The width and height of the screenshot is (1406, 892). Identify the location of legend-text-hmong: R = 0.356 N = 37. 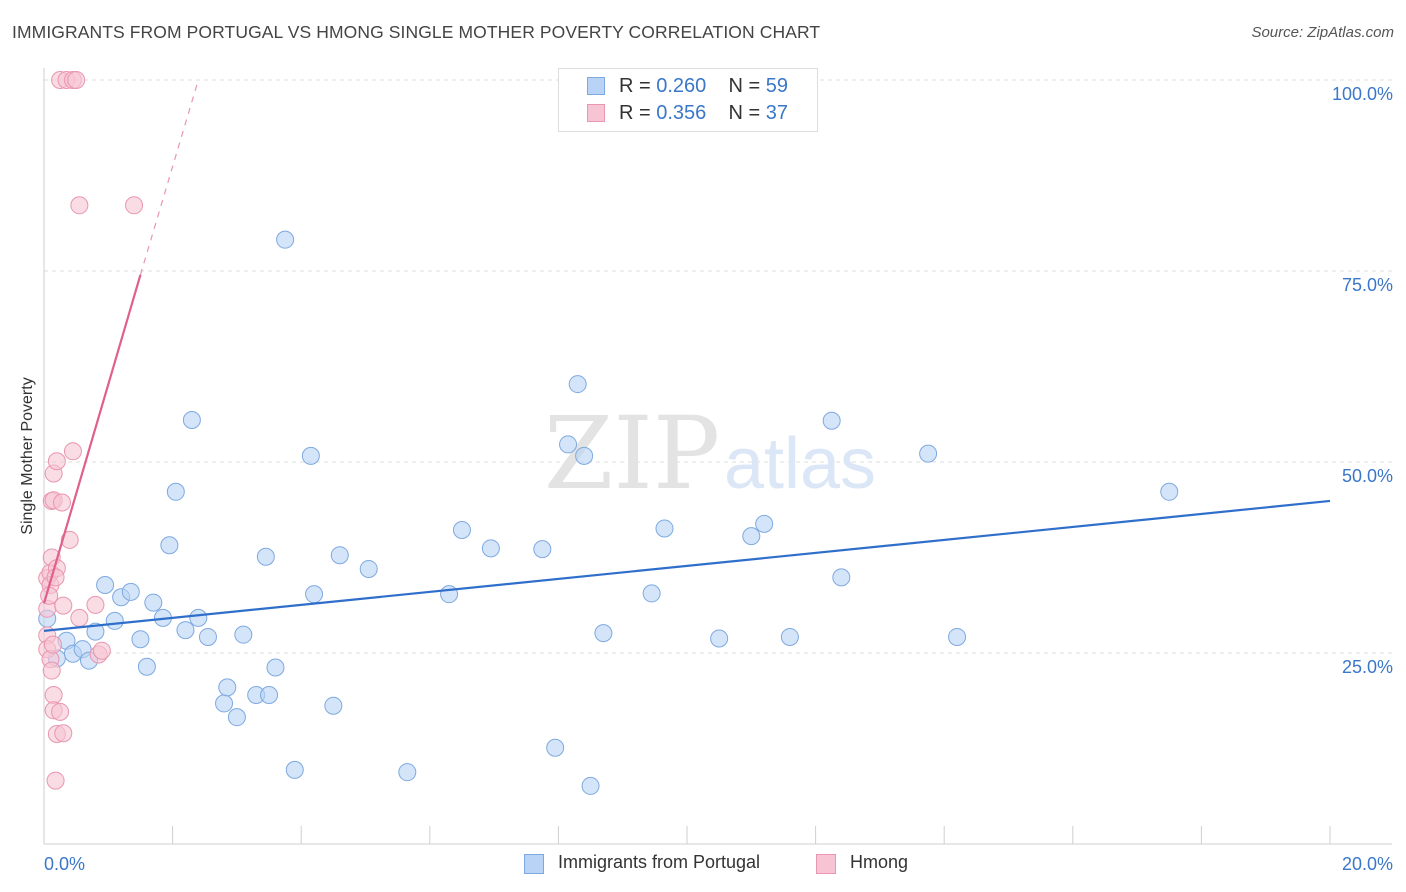
(703, 113).